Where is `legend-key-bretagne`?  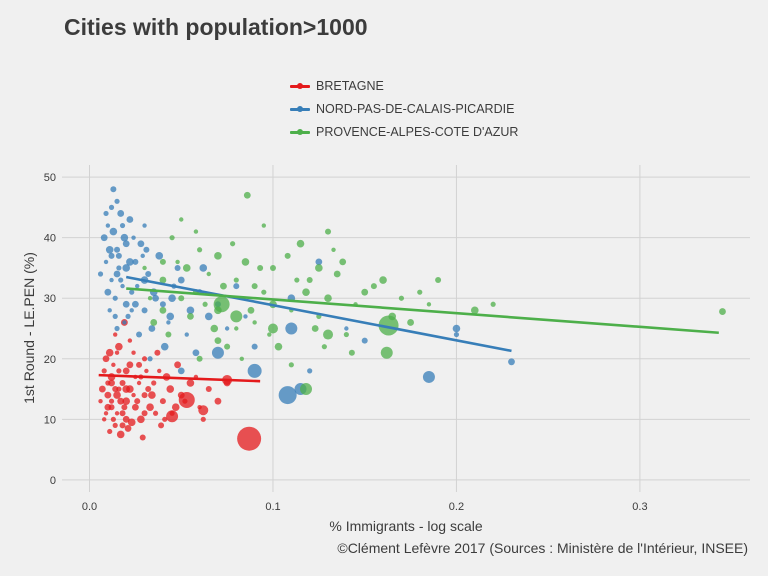
legend-key-bretagne is located at coordinates (300, 86).